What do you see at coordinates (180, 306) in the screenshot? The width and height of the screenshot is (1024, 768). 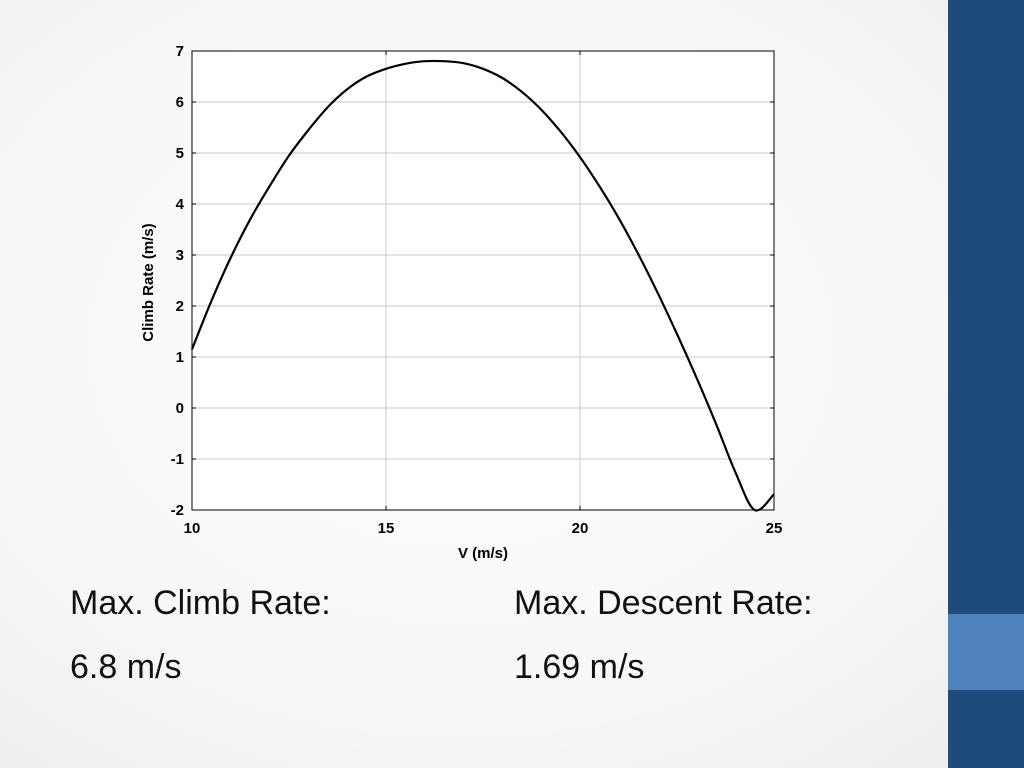 I see `y-tick-label-4: 2` at bounding box center [180, 306].